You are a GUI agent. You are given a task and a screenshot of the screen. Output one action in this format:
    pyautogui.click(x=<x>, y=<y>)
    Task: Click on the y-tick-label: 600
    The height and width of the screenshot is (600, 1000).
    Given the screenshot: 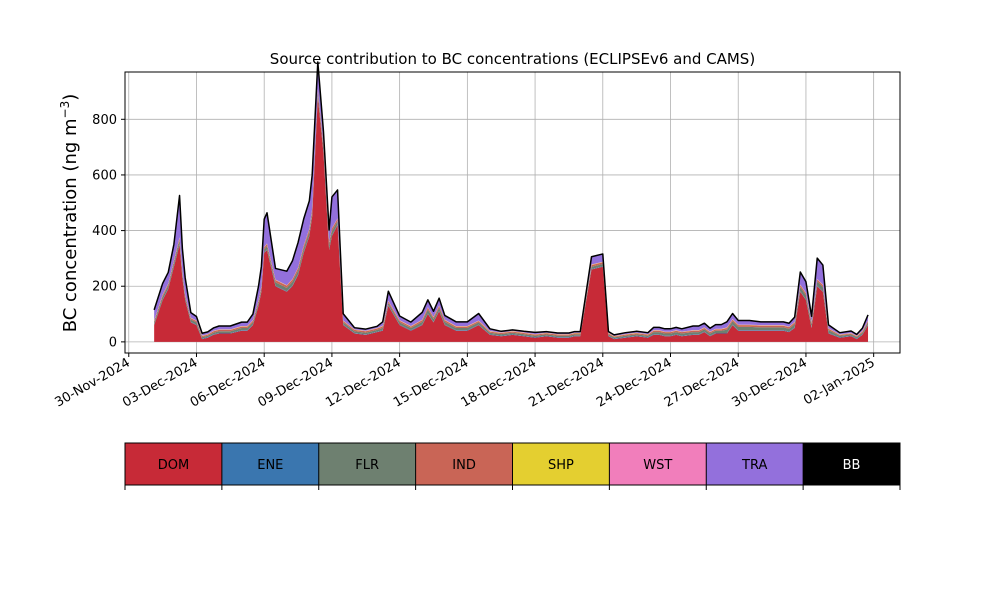 What is the action you would take?
    pyautogui.click(x=104, y=175)
    